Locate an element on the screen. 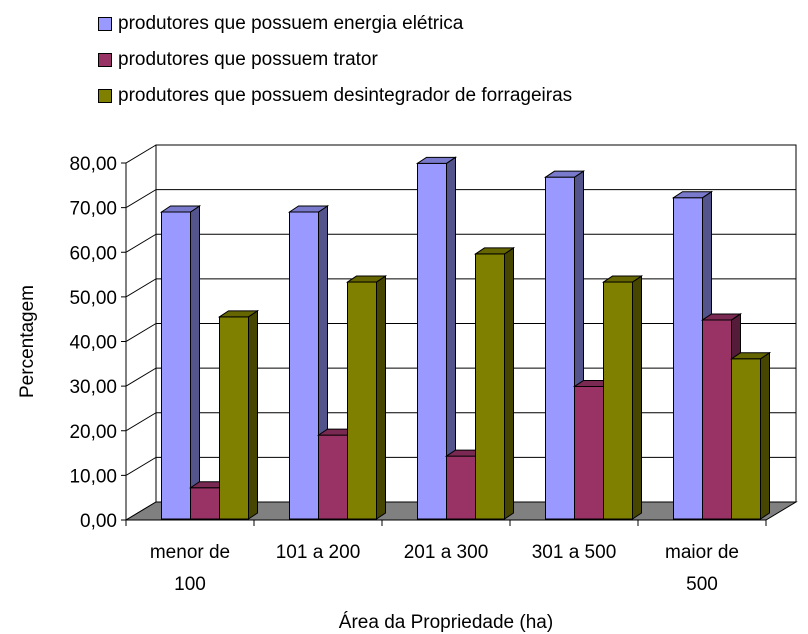 The image size is (808, 634). y-tick-label: 10,00 is located at coordinates (93, 476).